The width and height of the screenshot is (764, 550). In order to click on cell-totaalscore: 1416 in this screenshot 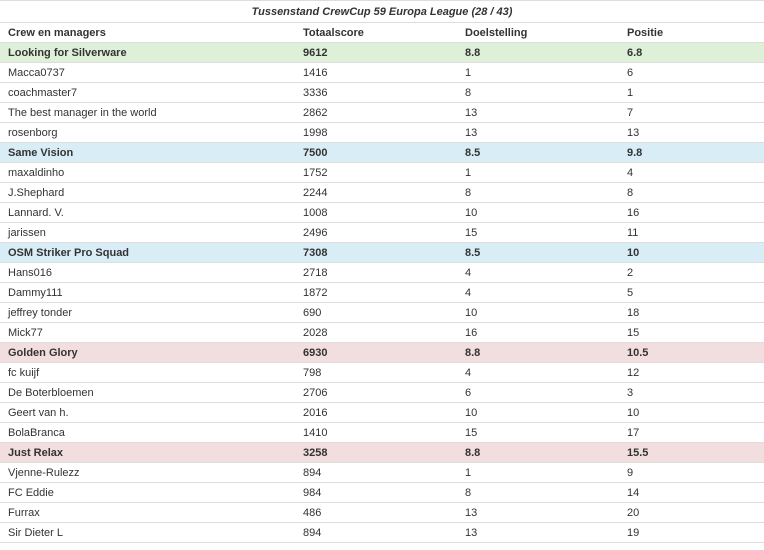, I will do `click(376, 72)`.